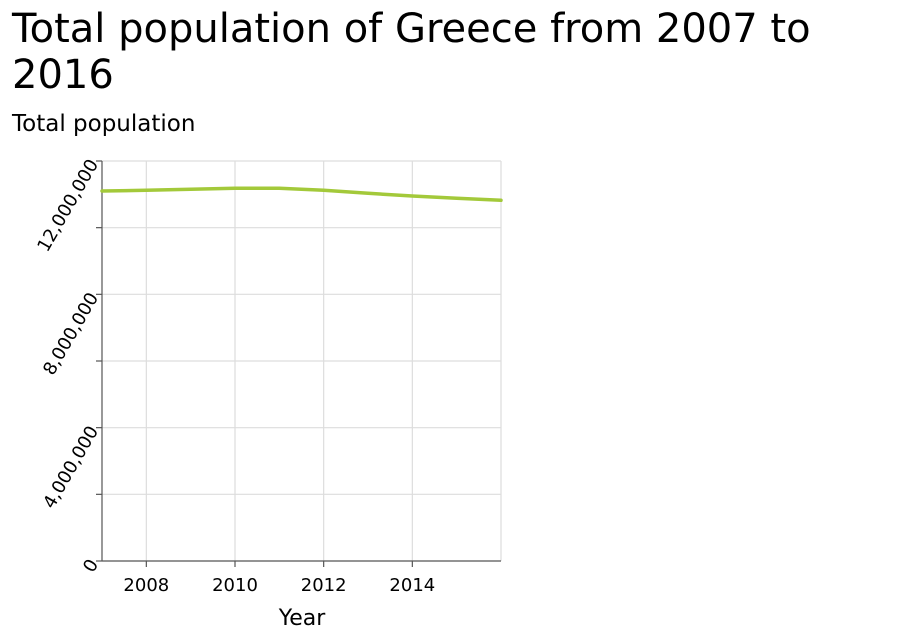 The width and height of the screenshot is (898, 642). Describe the element at coordinates (68, 206) in the screenshot. I see `y-tick-label: 12,000,000` at that location.